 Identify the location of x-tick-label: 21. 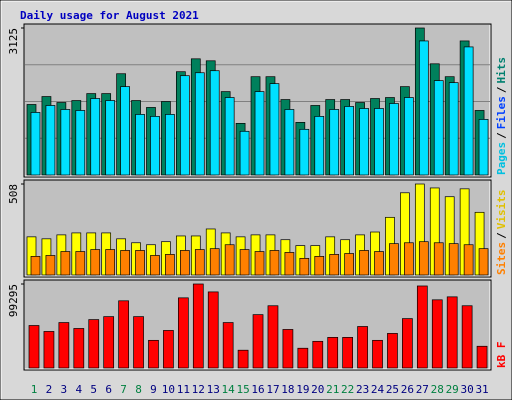
(332, 389).